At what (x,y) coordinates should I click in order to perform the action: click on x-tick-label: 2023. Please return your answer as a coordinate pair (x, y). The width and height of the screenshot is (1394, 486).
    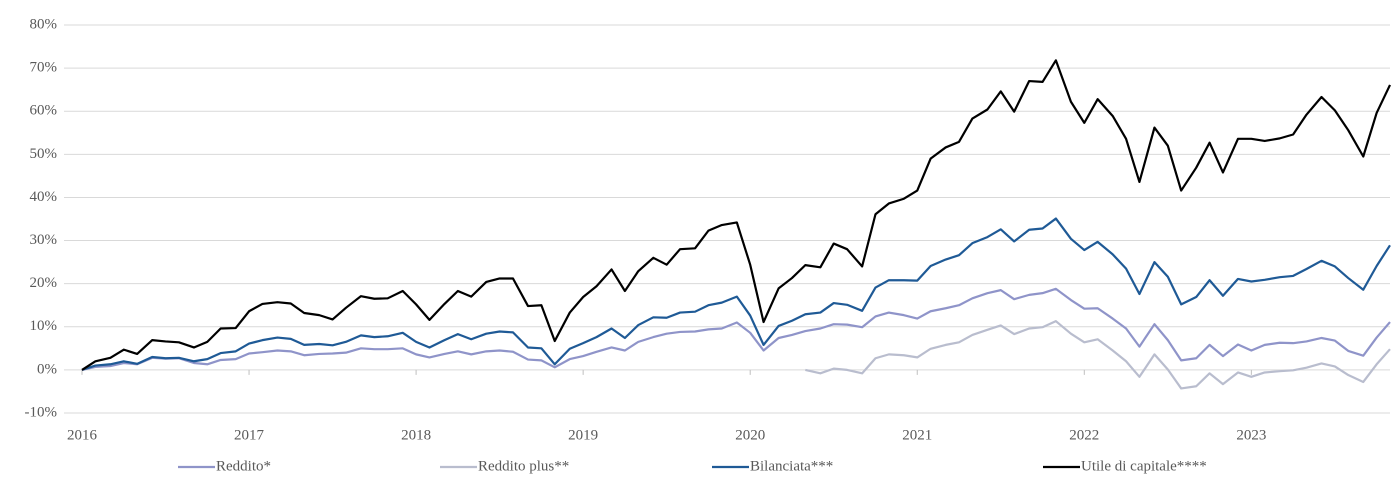
    Looking at the image, I should click on (1251, 435).